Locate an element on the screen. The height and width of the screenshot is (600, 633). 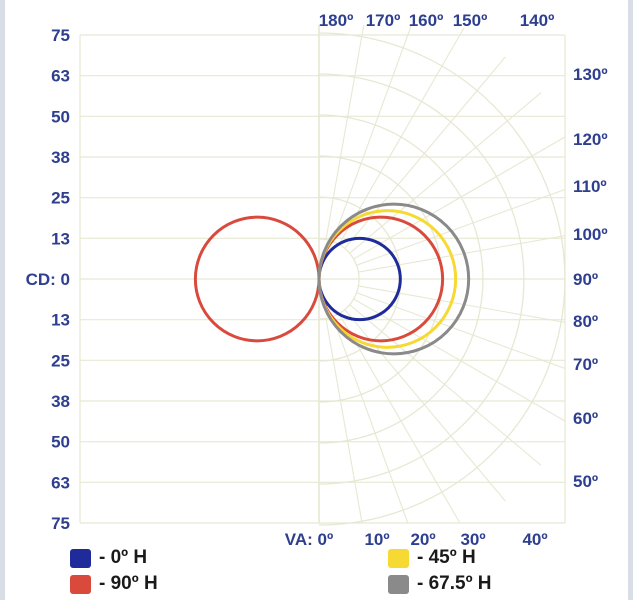
top-angle-label: 160º is located at coordinates (426, 20).